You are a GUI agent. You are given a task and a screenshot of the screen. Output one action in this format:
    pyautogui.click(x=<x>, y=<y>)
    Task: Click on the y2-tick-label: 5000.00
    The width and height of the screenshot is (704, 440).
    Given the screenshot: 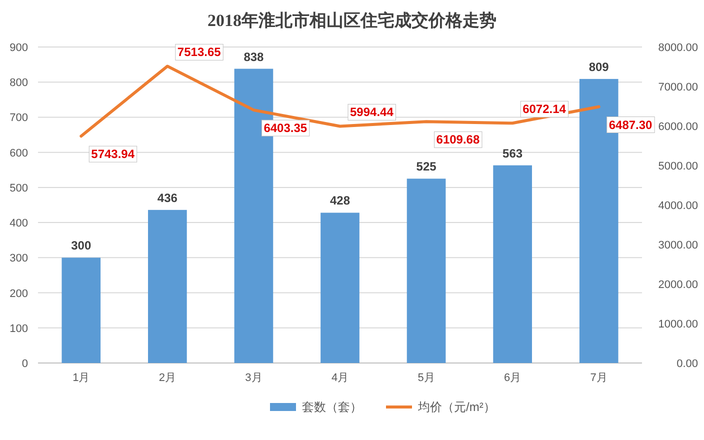 What is the action you would take?
    pyautogui.click(x=678, y=166)
    